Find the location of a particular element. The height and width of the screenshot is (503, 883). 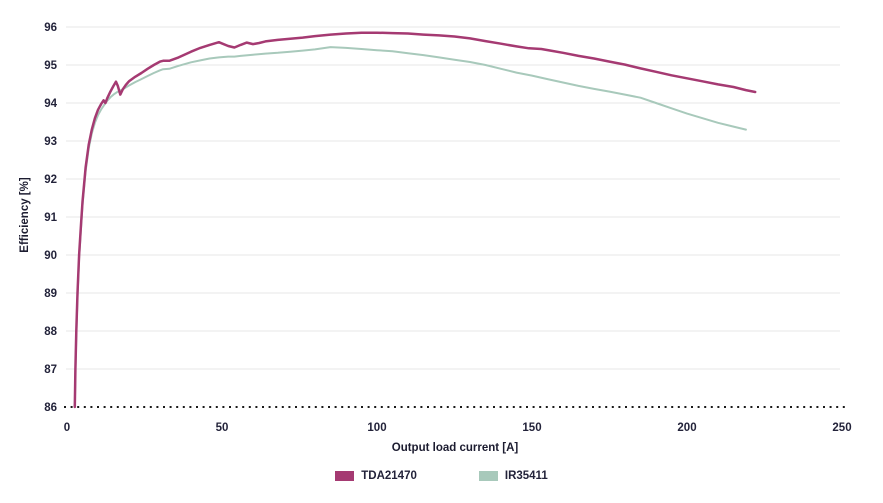

y-tick-label: 89 is located at coordinates (50, 294).